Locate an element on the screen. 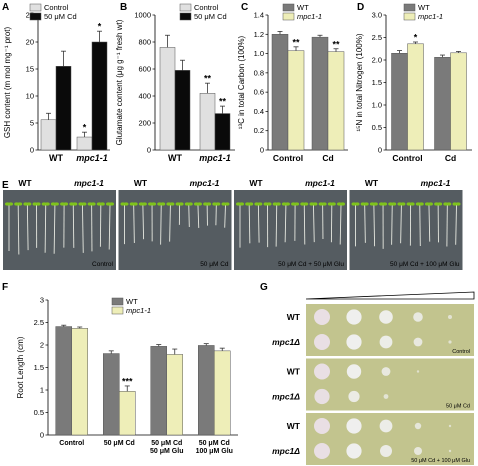 This screenshot has height=466, width=478. y-tick-label: 5 is located at coordinates (32, 123).